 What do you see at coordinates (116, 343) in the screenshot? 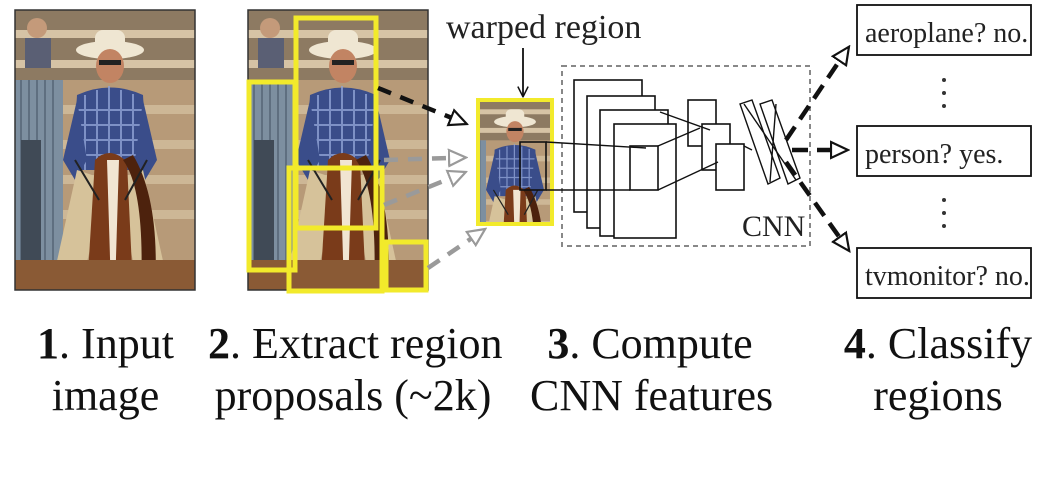
I see `step-title-1: . Input` at bounding box center [116, 343].